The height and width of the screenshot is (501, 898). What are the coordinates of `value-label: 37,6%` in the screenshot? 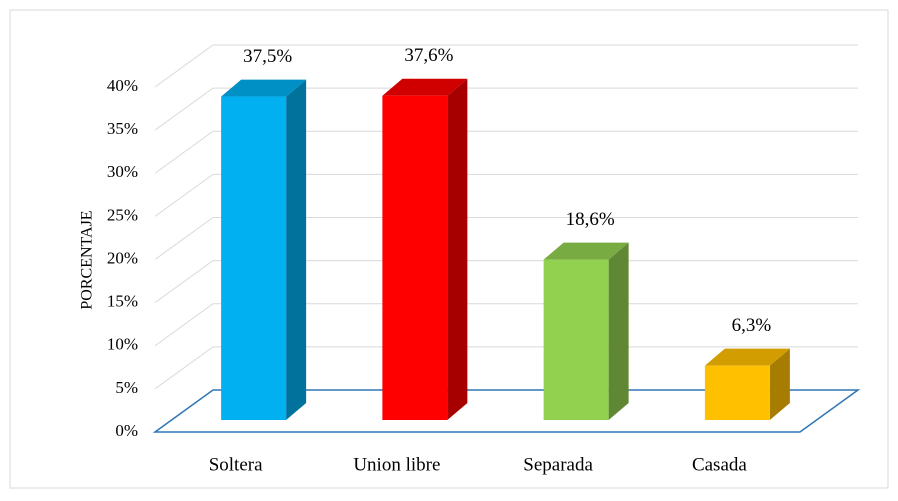 It's located at (428, 55).